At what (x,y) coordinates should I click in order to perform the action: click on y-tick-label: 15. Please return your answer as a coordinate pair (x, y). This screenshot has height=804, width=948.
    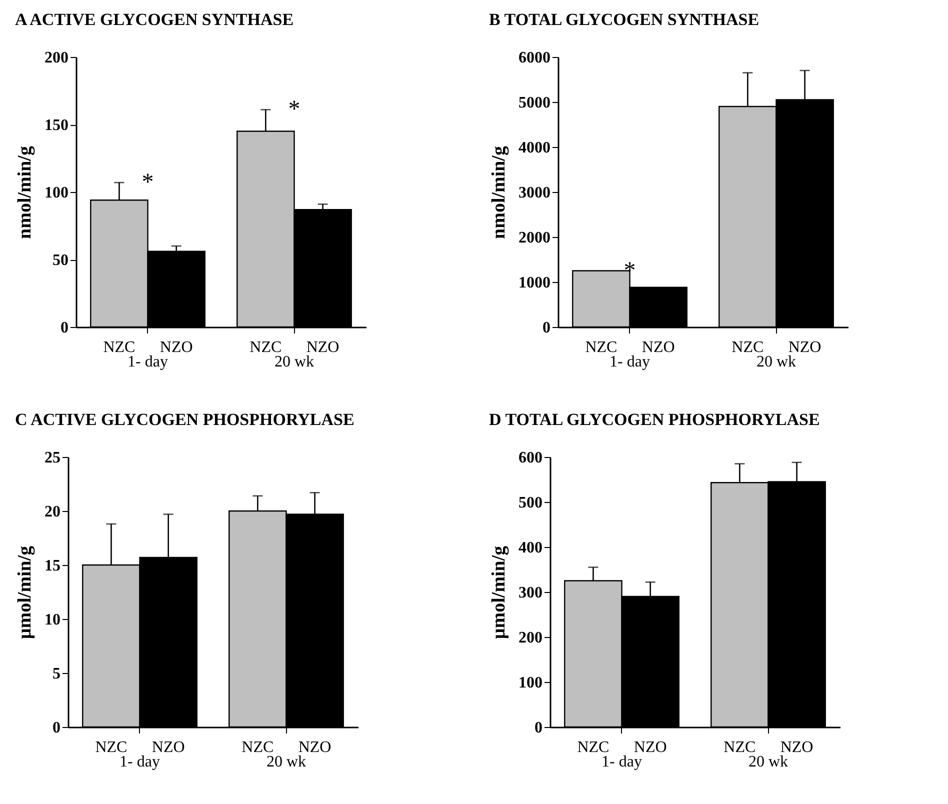
    Looking at the image, I should click on (52, 566).